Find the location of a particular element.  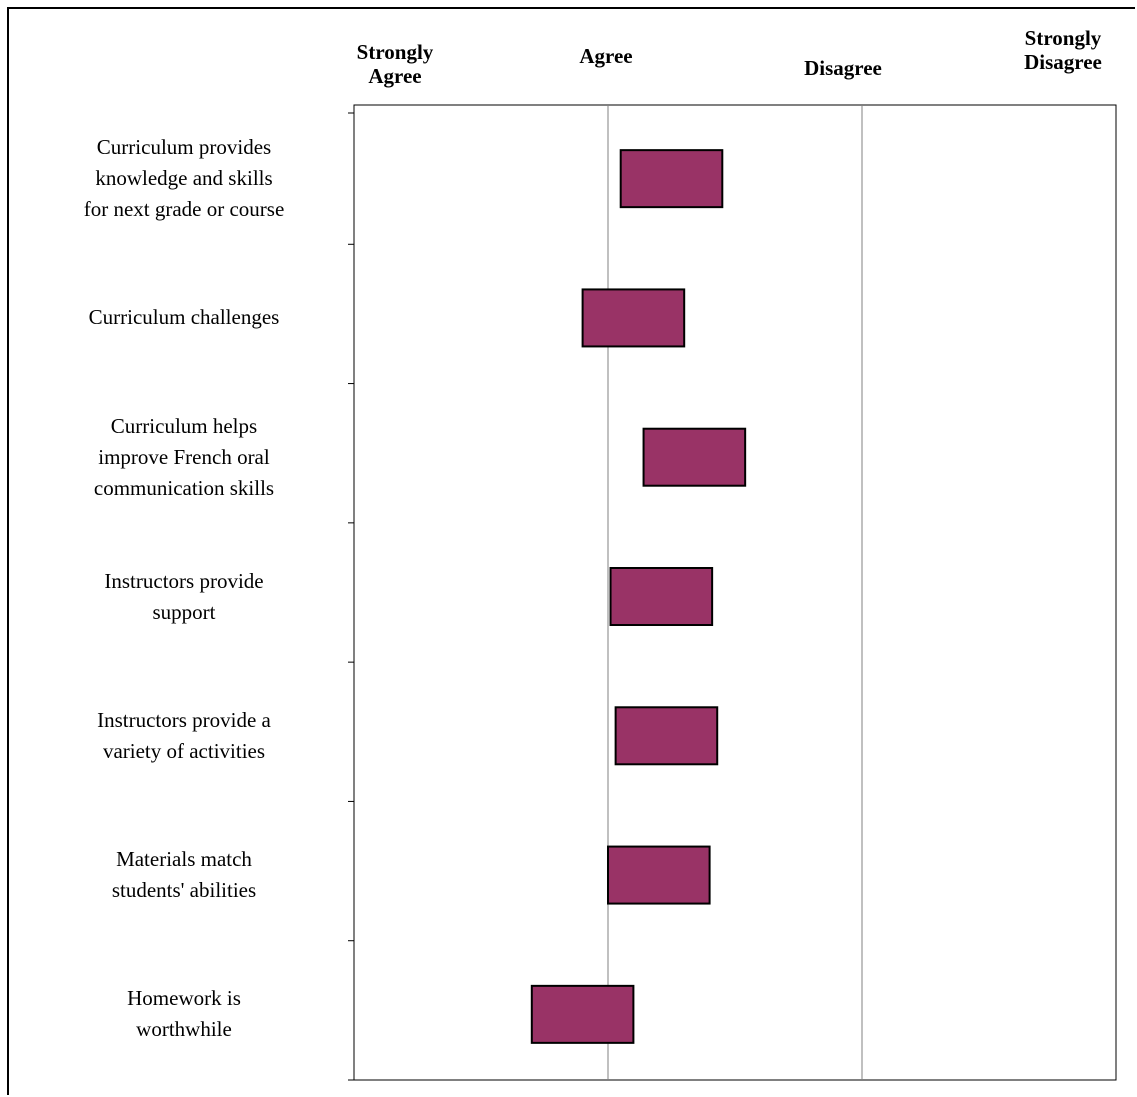

scale-label: Disagree is located at coordinates (843, 68).